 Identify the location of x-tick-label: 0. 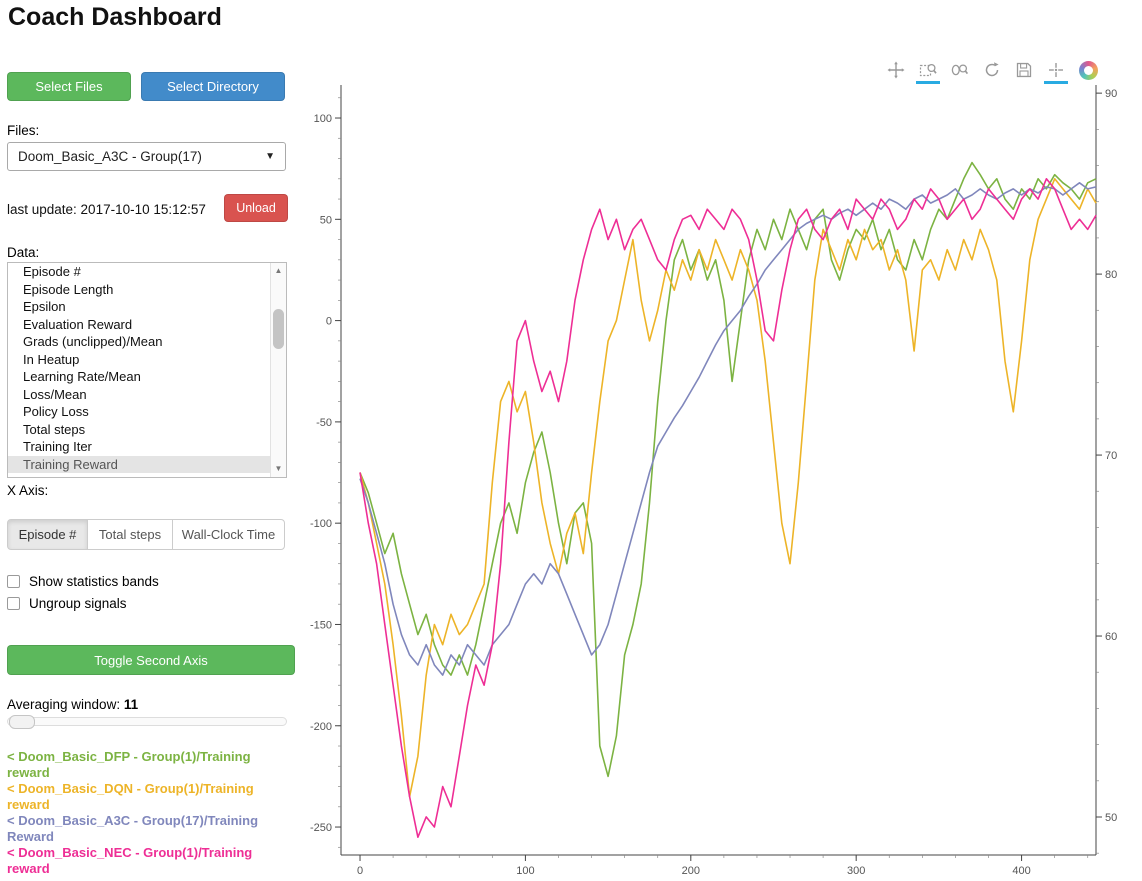
(360, 871).